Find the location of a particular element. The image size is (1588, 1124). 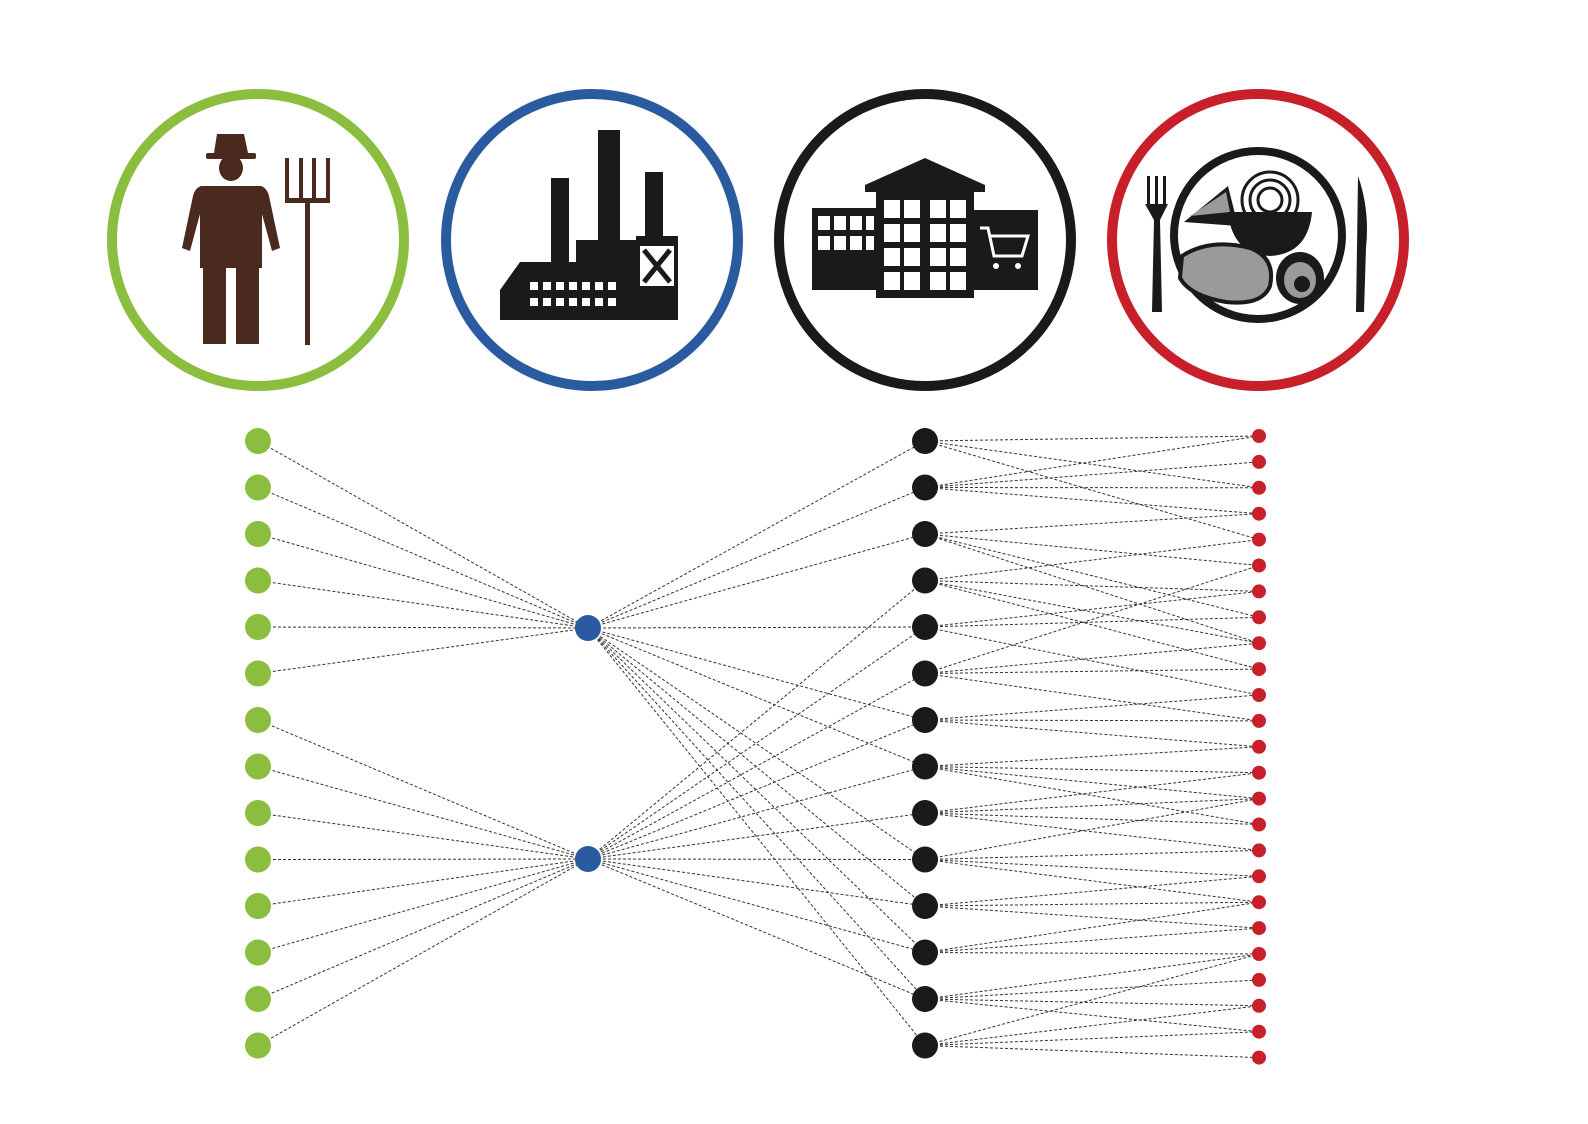

meal-plate-icon is located at coordinates (1256, 235).